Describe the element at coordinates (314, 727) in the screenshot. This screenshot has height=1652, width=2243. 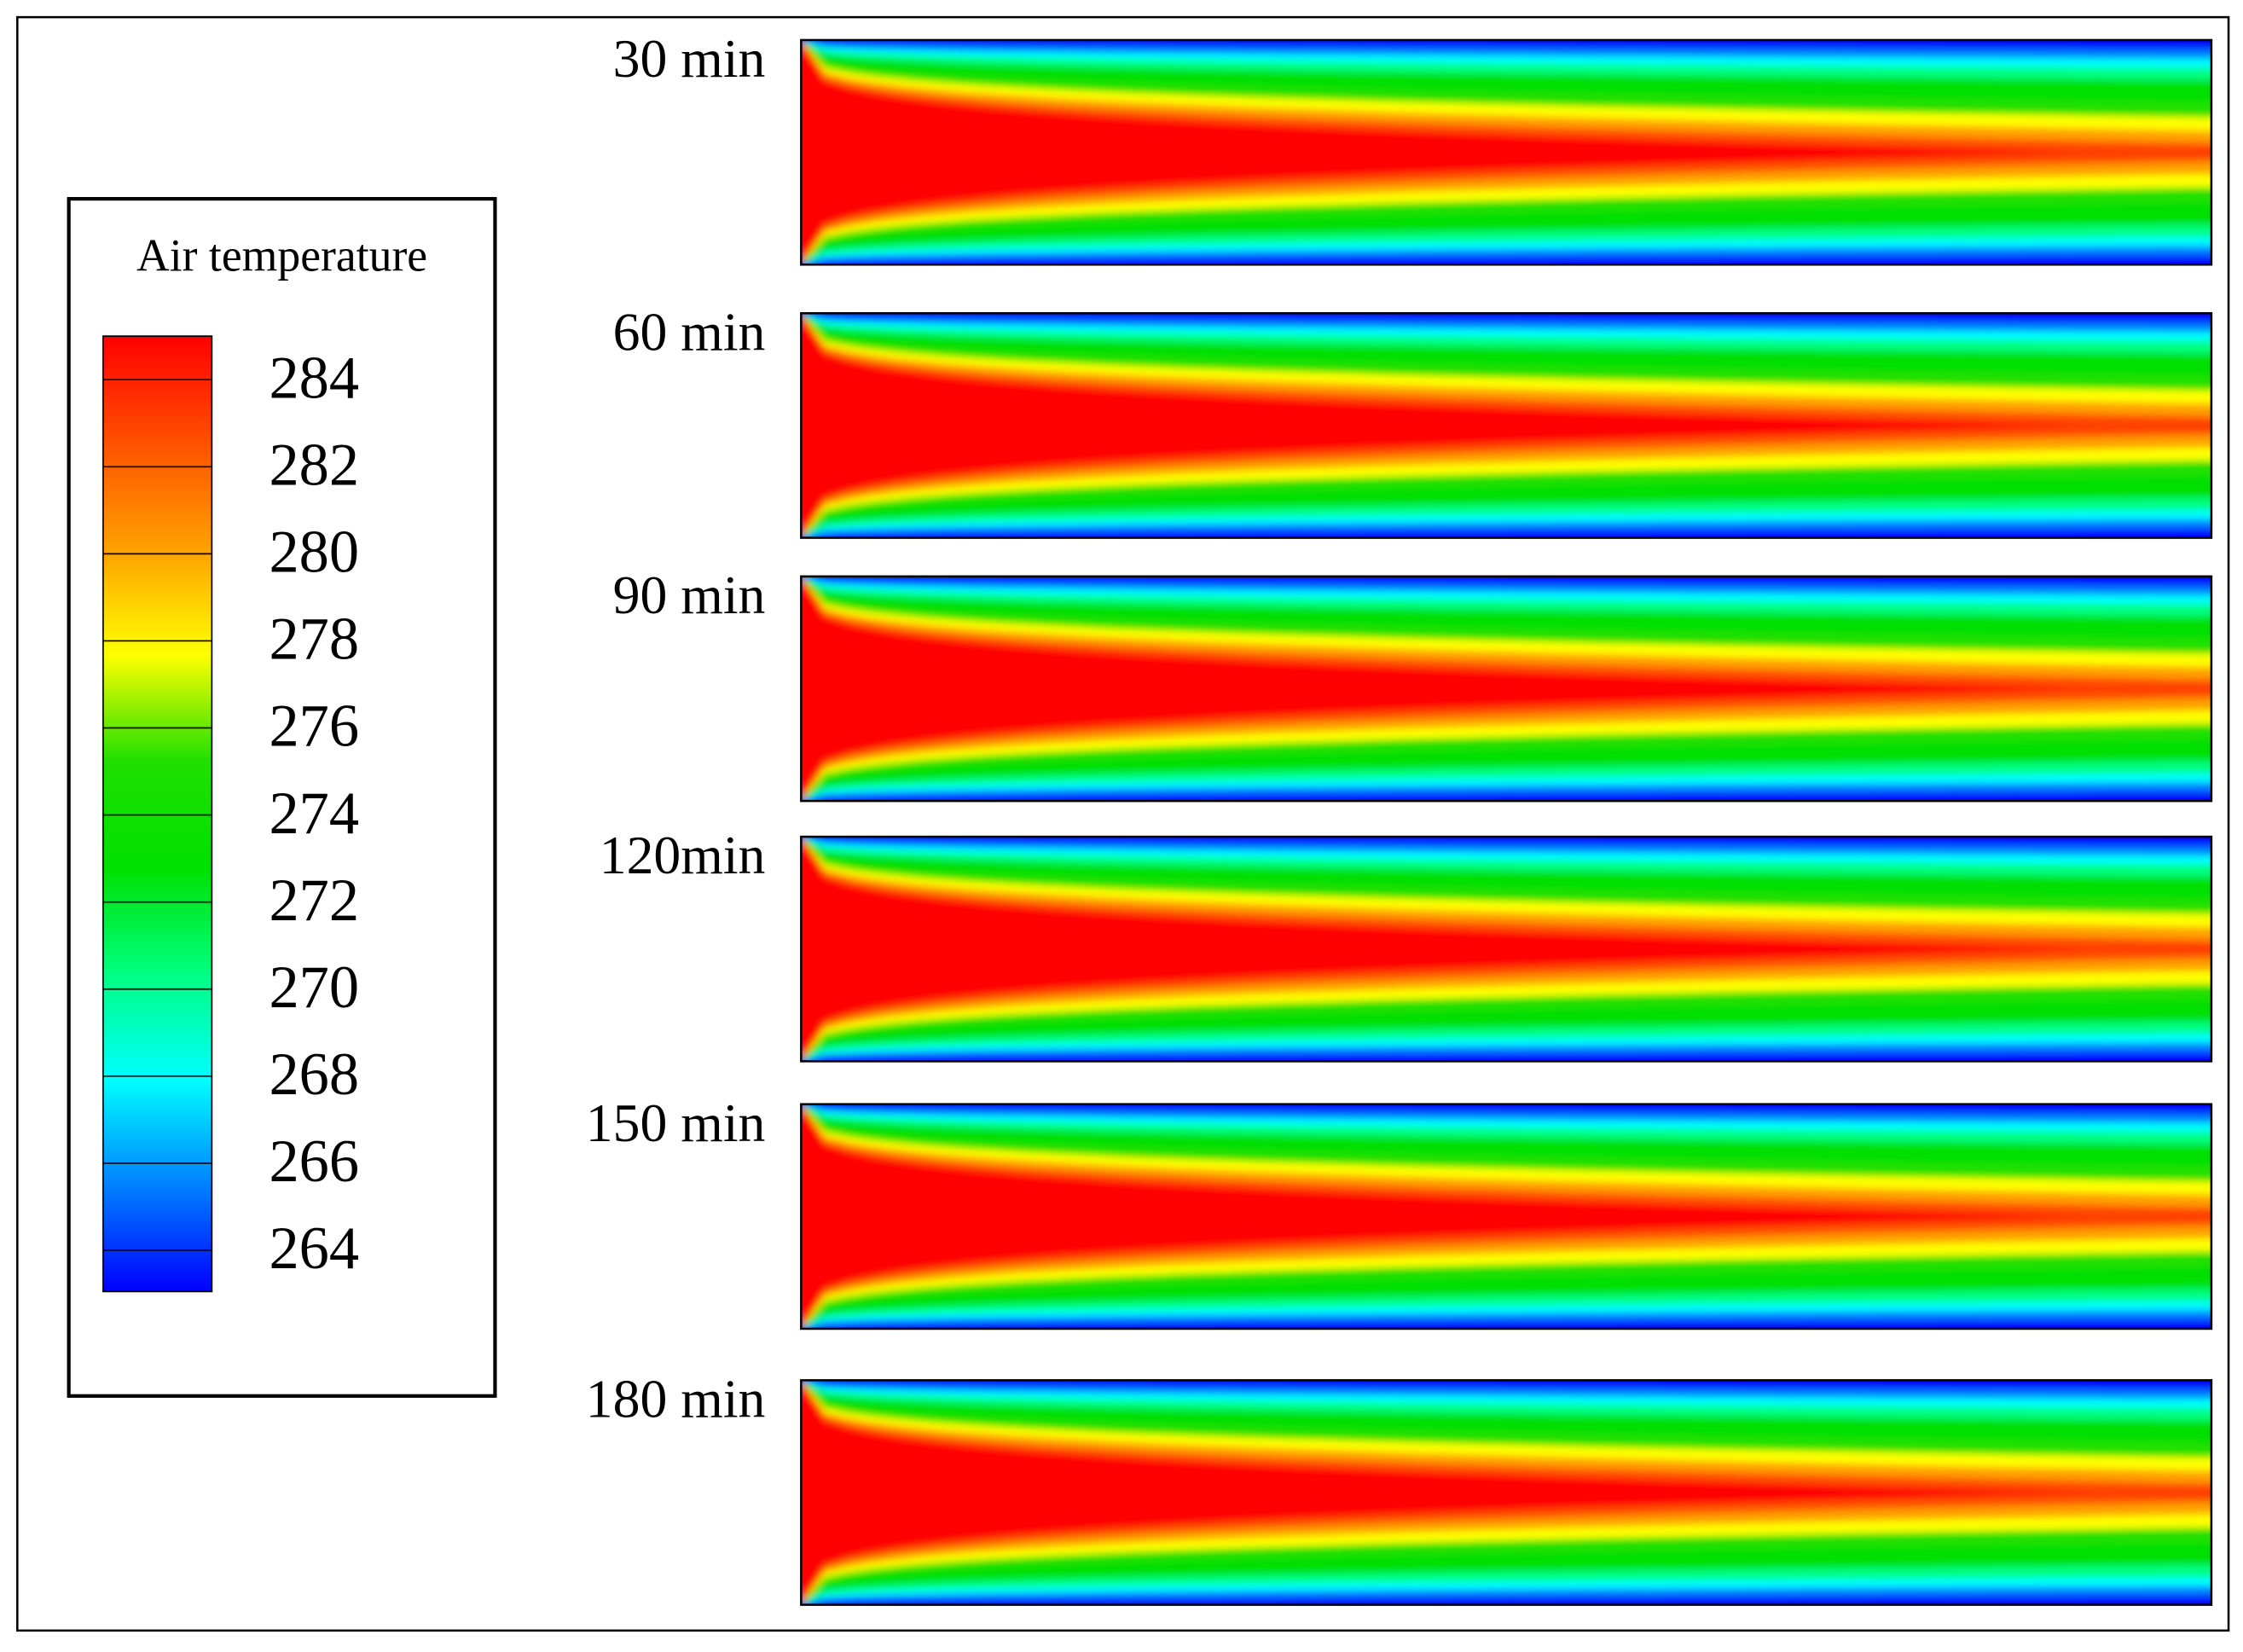
I see `colorbar-tick-label: 276` at that location.